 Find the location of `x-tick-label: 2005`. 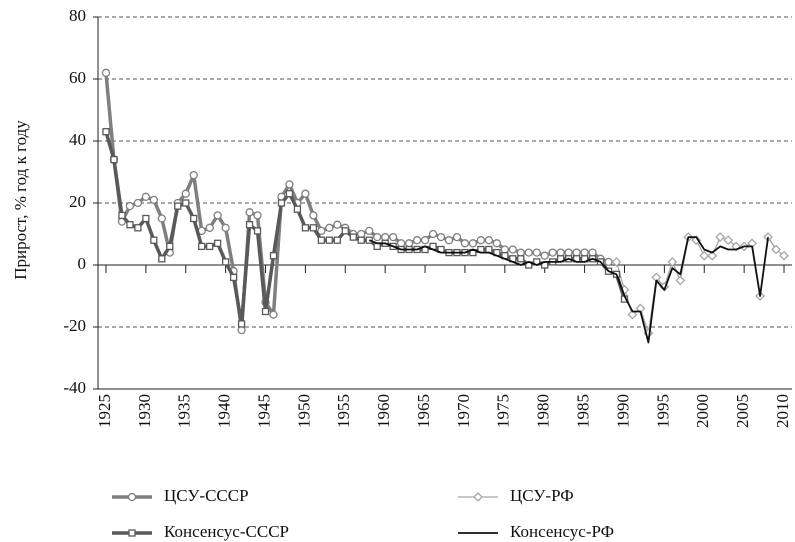

x-tick-label: 2005 is located at coordinates (742, 411).